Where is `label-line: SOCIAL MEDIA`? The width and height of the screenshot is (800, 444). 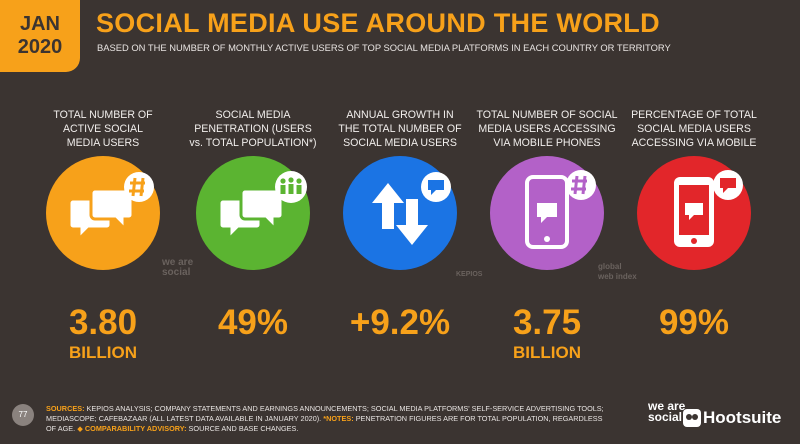 label-line: SOCIAL MEDIA is located at coordinates (253, 115).